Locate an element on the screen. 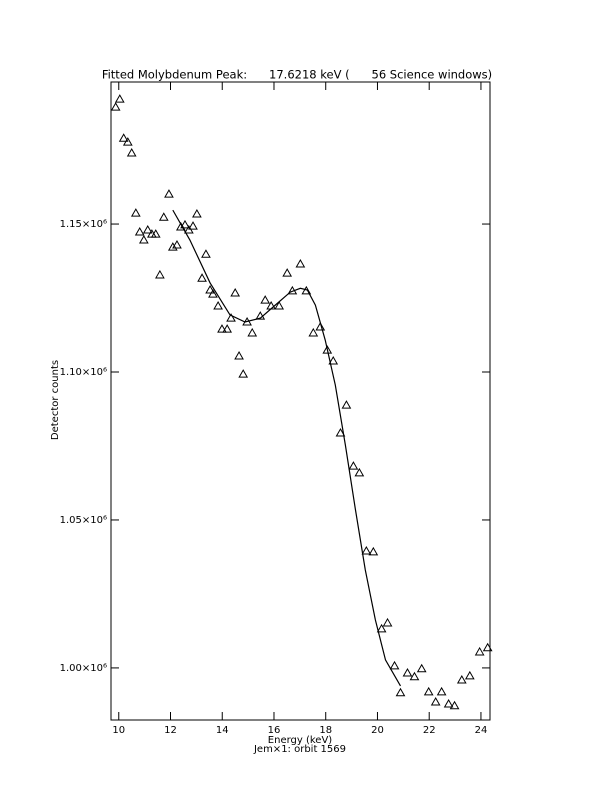 This screenshot has height=792, width=612. x-tick-label: 10 is located at coordinates (118, 730).